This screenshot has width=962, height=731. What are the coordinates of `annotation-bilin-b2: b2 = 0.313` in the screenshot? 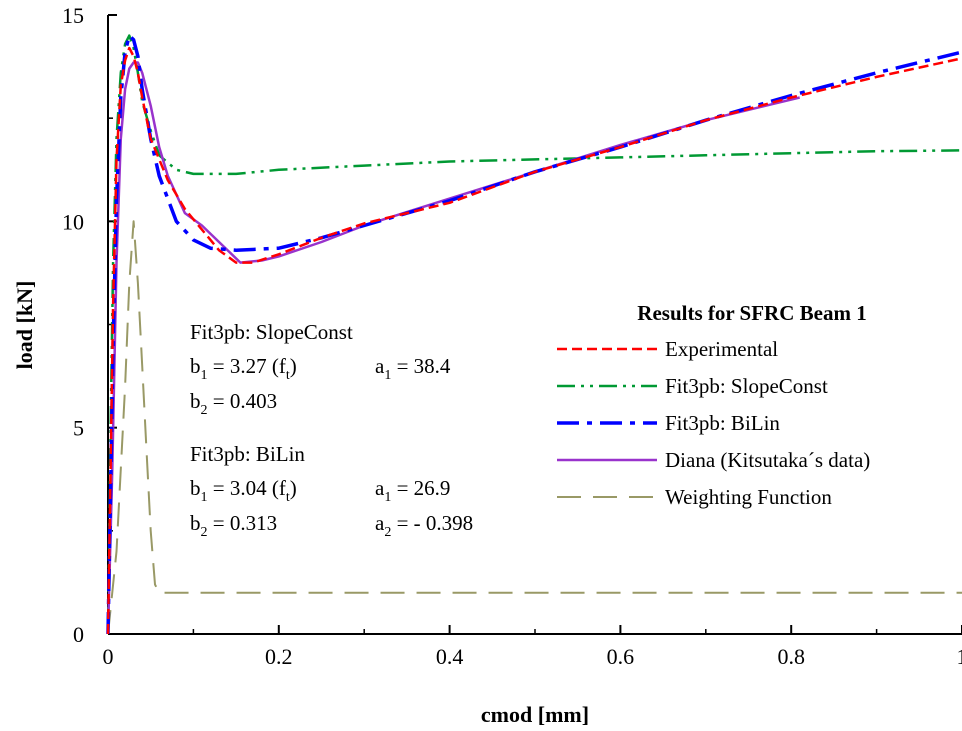 It's located at (233, 525).